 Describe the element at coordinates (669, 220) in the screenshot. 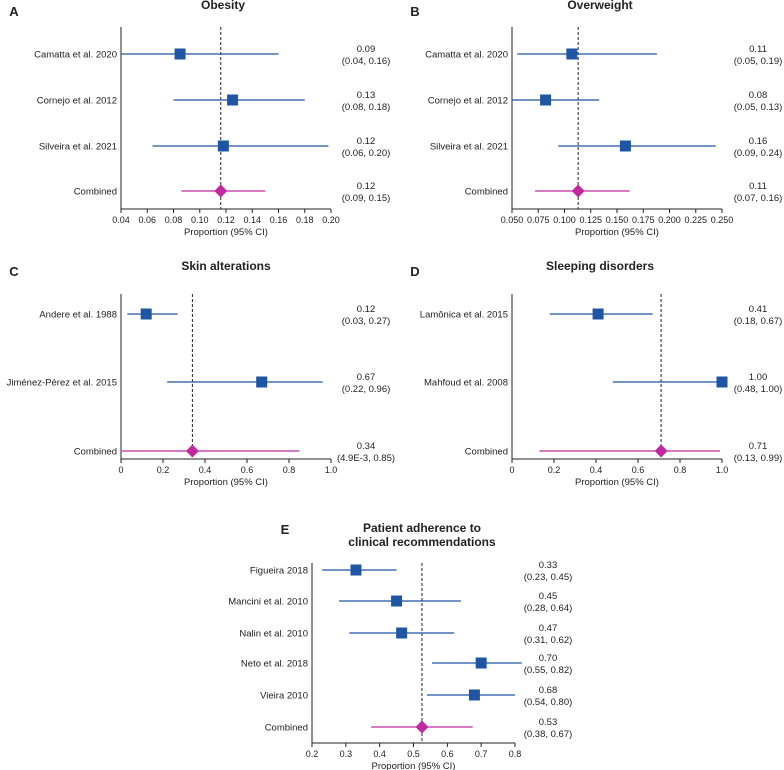

I see `x-tick-label: 0.200` at that location.